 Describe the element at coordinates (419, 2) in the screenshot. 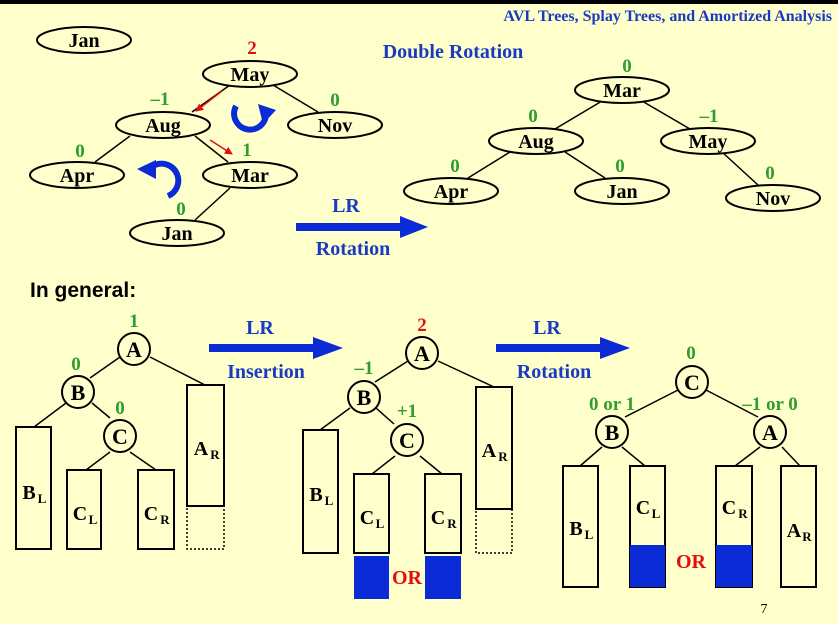

I see `top-bar` at that location.